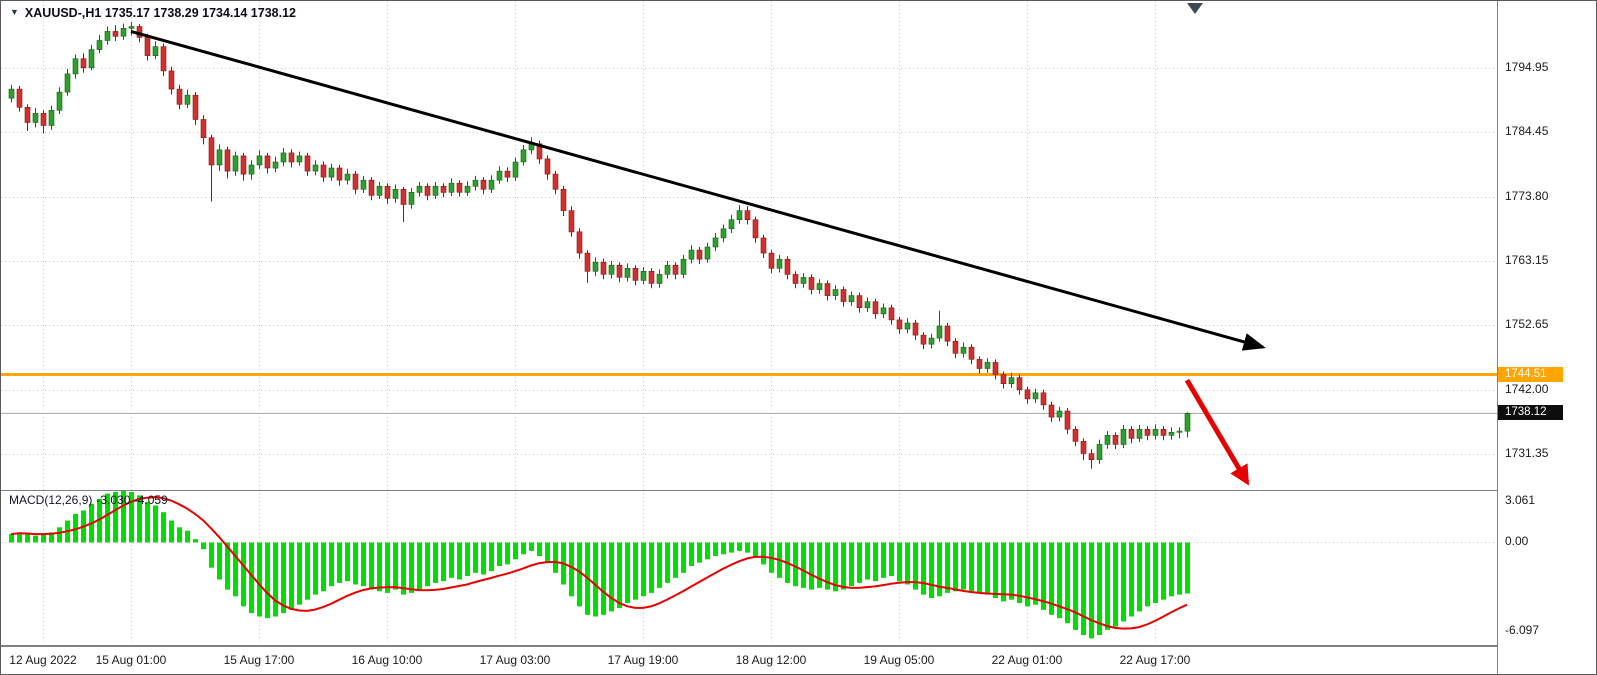 The image size is (1597, 675). I want to click on time-tick-label: 17 Aug 19:00, so click(643, 660).